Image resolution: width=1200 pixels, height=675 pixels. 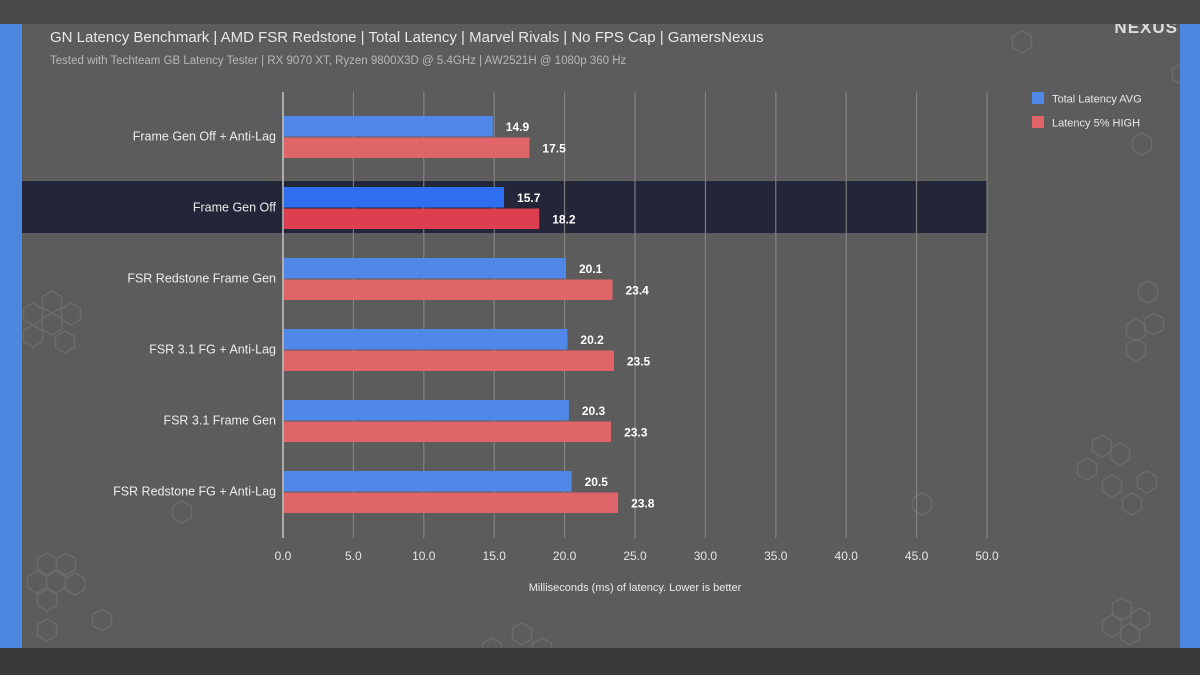 What do you see at coordinates (201, 279) in the screenshot?
I see `category-label: FSR Redstone Frame Gen` at bounding box center [201, 279].